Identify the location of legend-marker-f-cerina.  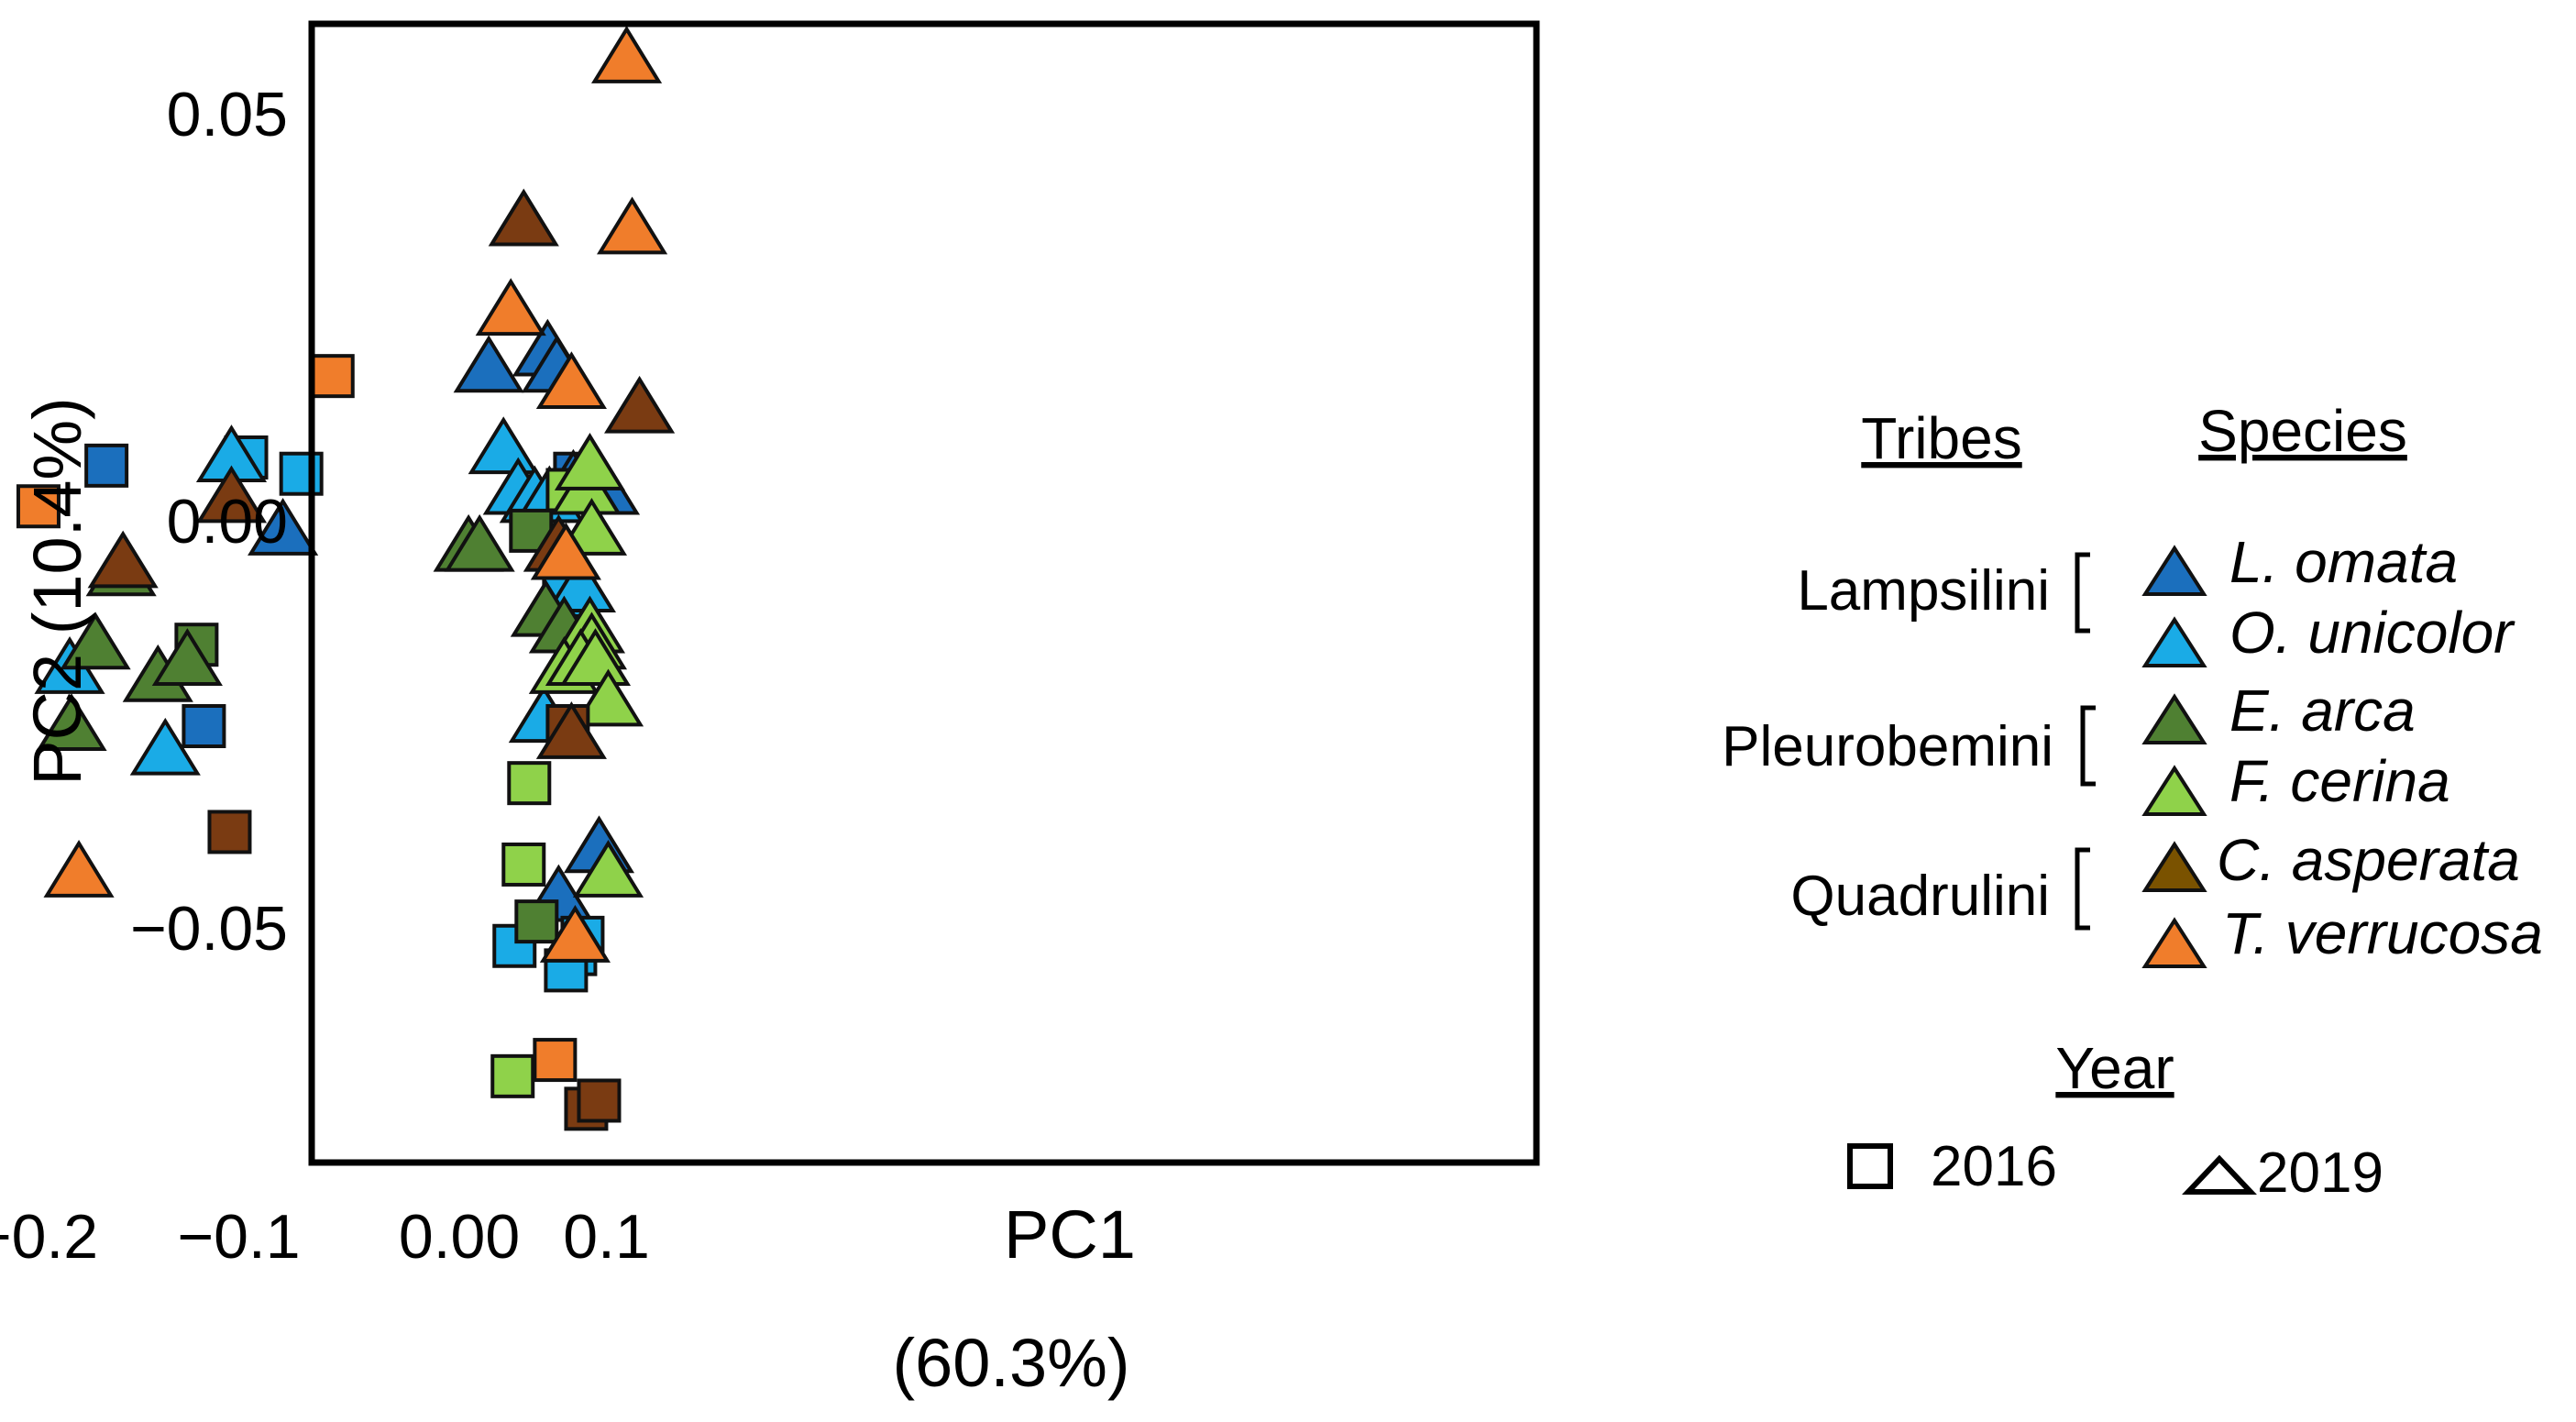
(2174, 790).